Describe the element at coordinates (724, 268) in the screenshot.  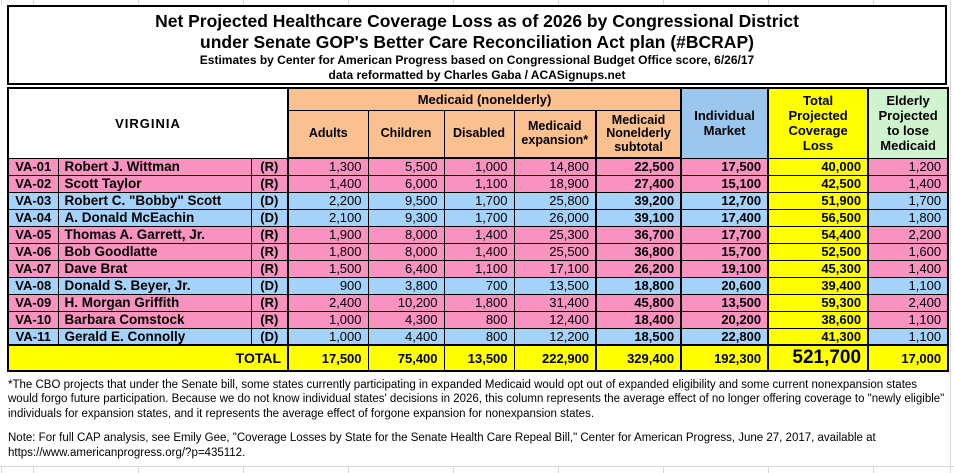
I see `value-cell: 19,100` at that location.